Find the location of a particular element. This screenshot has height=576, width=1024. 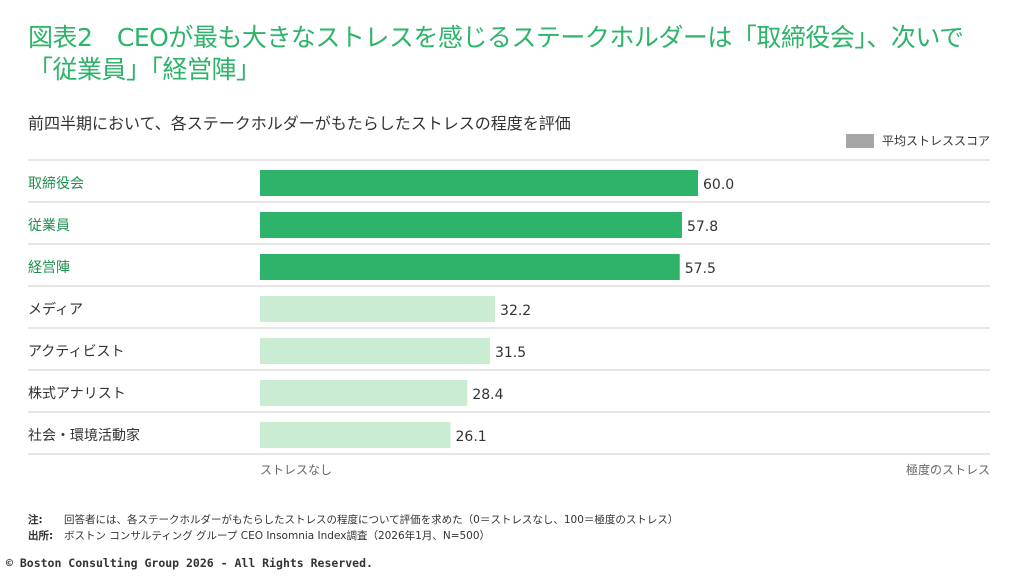

legend-swatch is located at coordinates (859, 140).